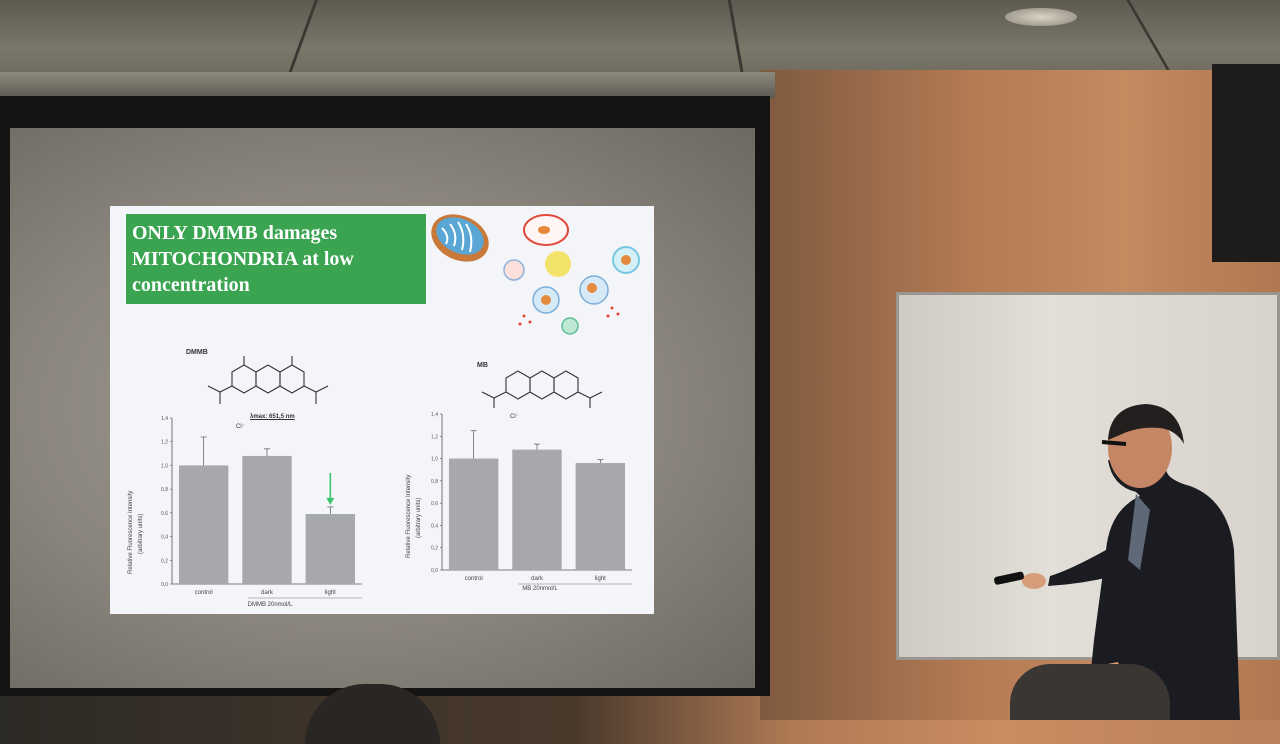  I want to click on dmmb-bar-control, so click(203, 524).